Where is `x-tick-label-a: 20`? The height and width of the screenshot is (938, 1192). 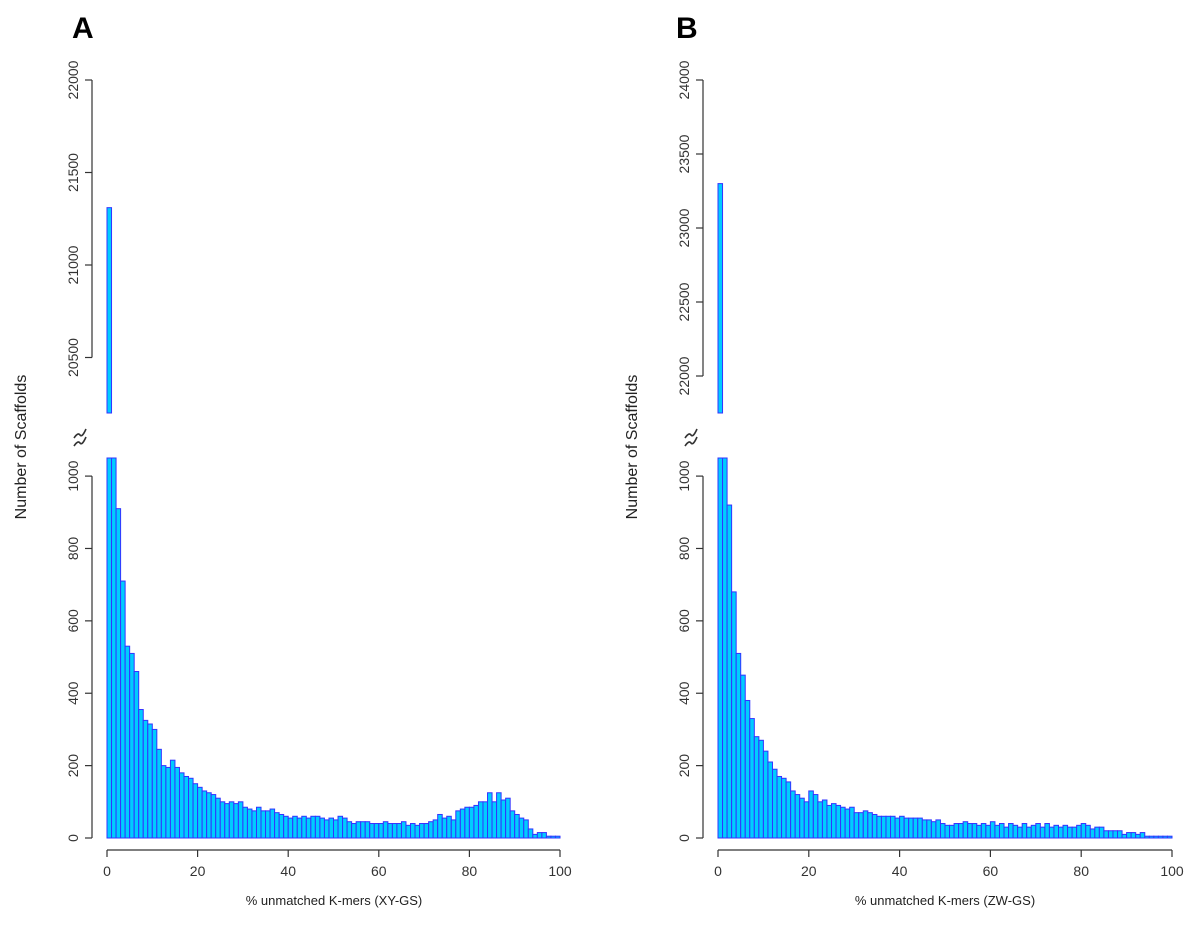
x-tick-label-a: 20 is located at coordinates (198, 871).